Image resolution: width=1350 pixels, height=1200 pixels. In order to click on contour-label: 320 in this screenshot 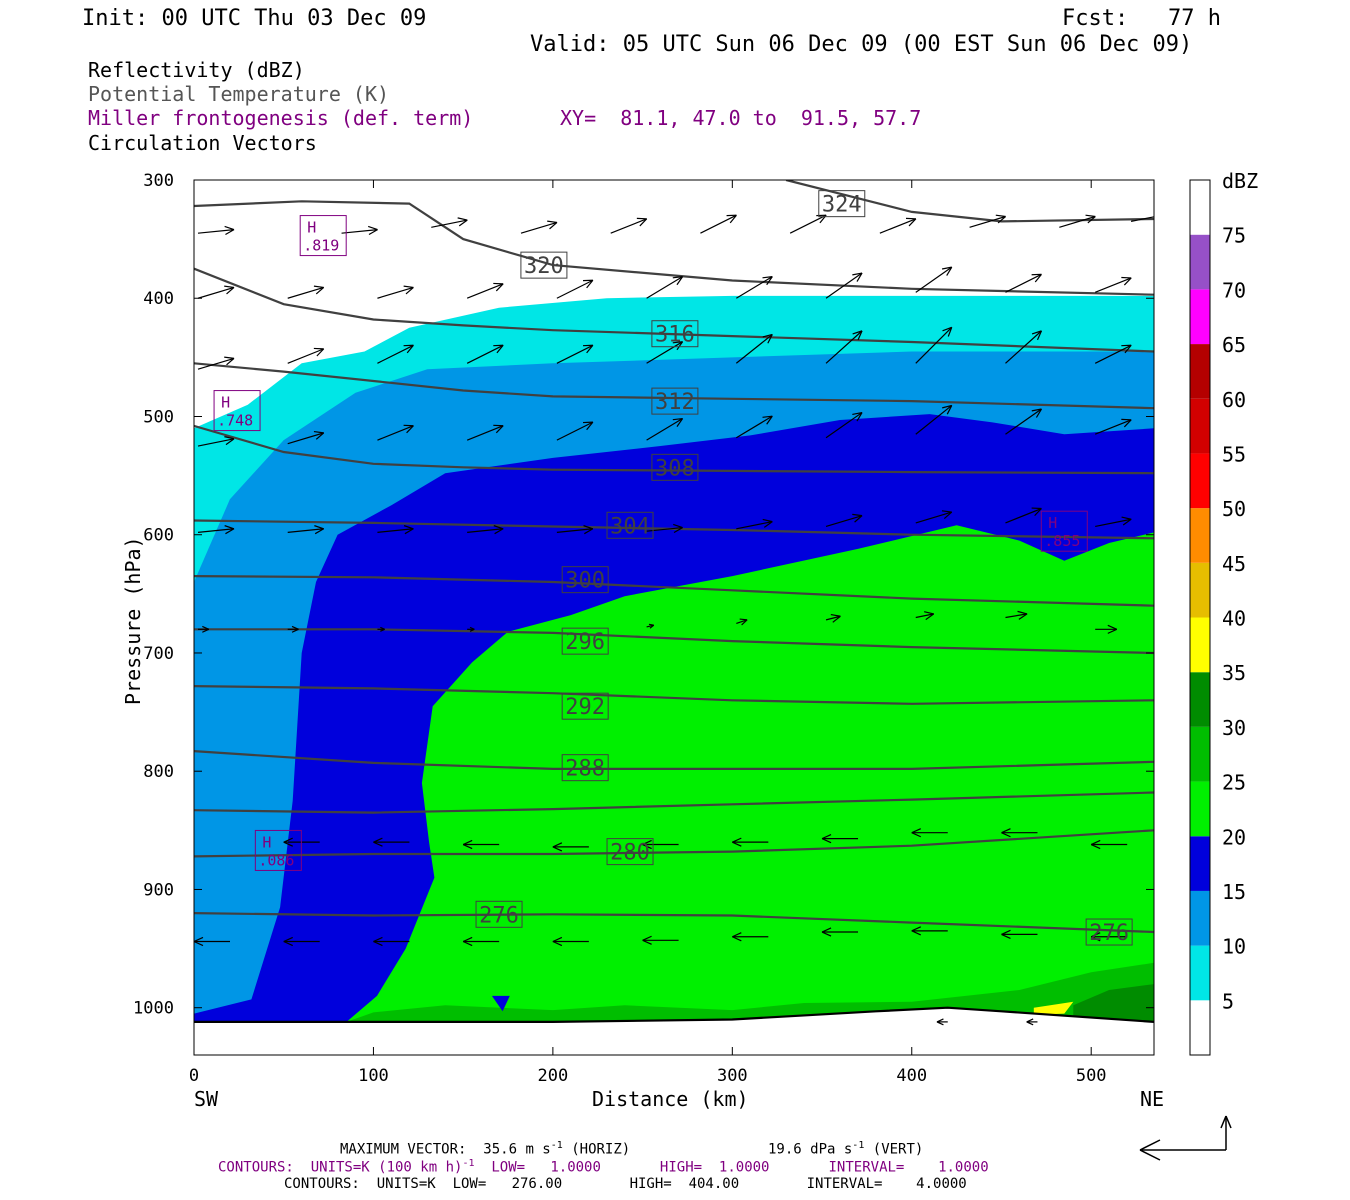, I will do `click(544, 266)`.